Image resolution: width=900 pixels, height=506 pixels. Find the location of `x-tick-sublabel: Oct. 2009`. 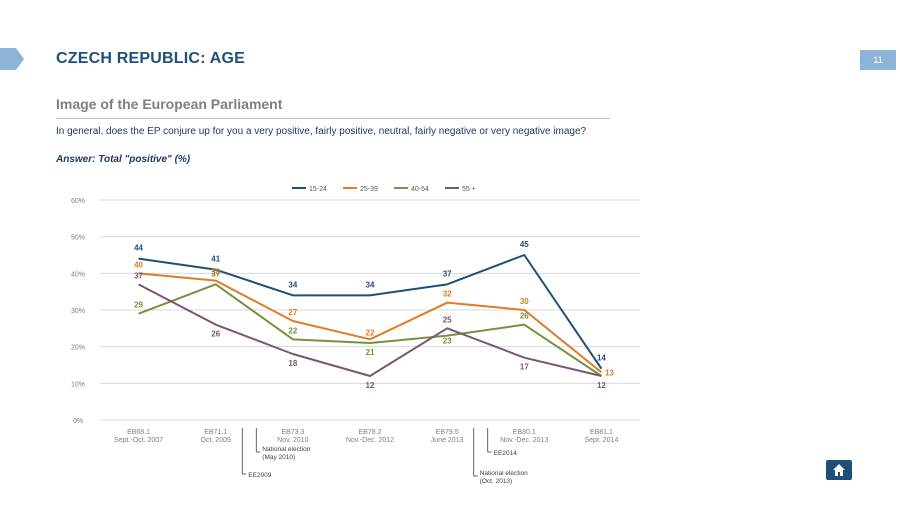

x-tick-sublabel: Oct. 2009 is located at coordinates (216, 440).